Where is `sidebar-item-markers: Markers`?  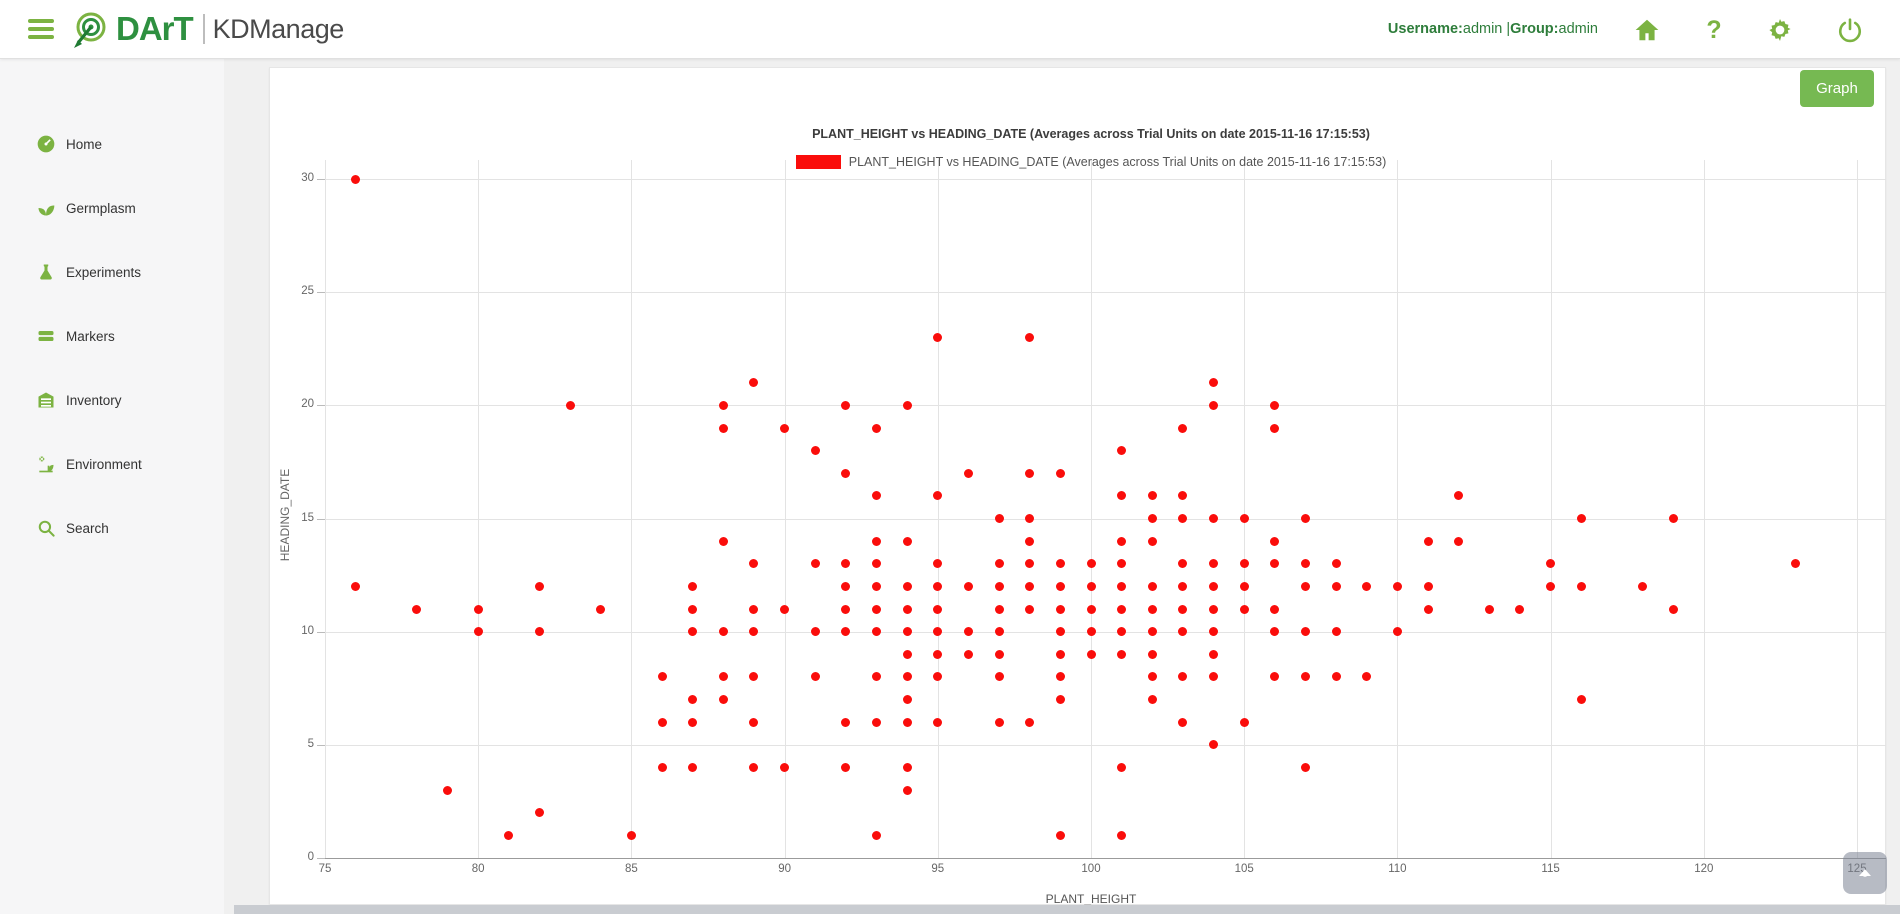 sidebar-item-markers: Markers is located at coordinates (112, 336).